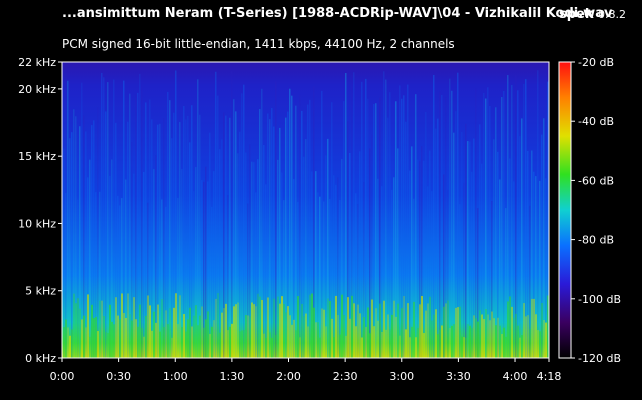 The height and width of the screenshot is (400, 642). Describe the element at coordinates (118, 376) in the screenshot. I see `x-tick-label: 0:30` at that location.